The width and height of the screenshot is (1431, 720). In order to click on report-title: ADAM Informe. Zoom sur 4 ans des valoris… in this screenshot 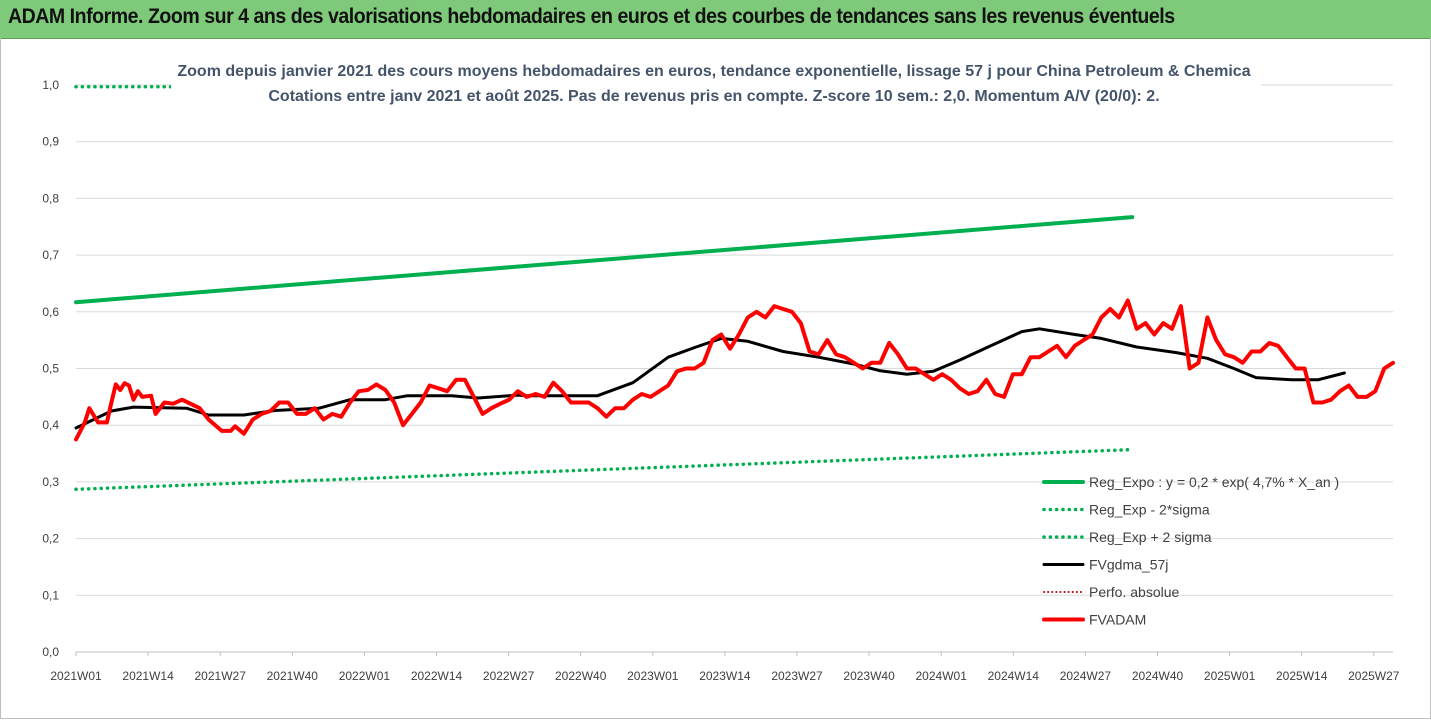, I will do `click(591, 16)`.